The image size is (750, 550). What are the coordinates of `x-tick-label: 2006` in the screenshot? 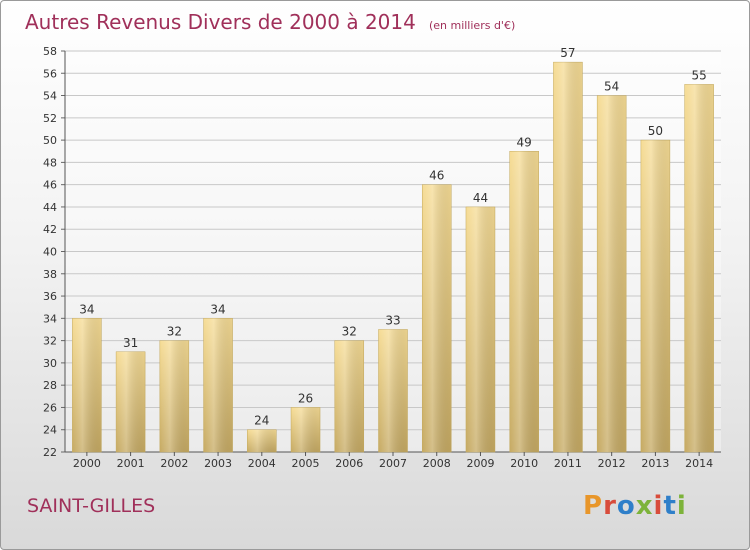 It's located at (349, 463).